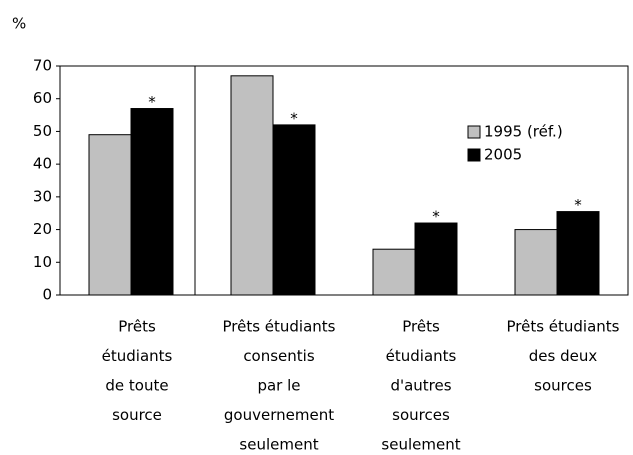 The height and width of the screenshot is (455, 633). Describe the element at coordinates (19, 24) in the screenshot. I see `y-axis-label: %` at that location.